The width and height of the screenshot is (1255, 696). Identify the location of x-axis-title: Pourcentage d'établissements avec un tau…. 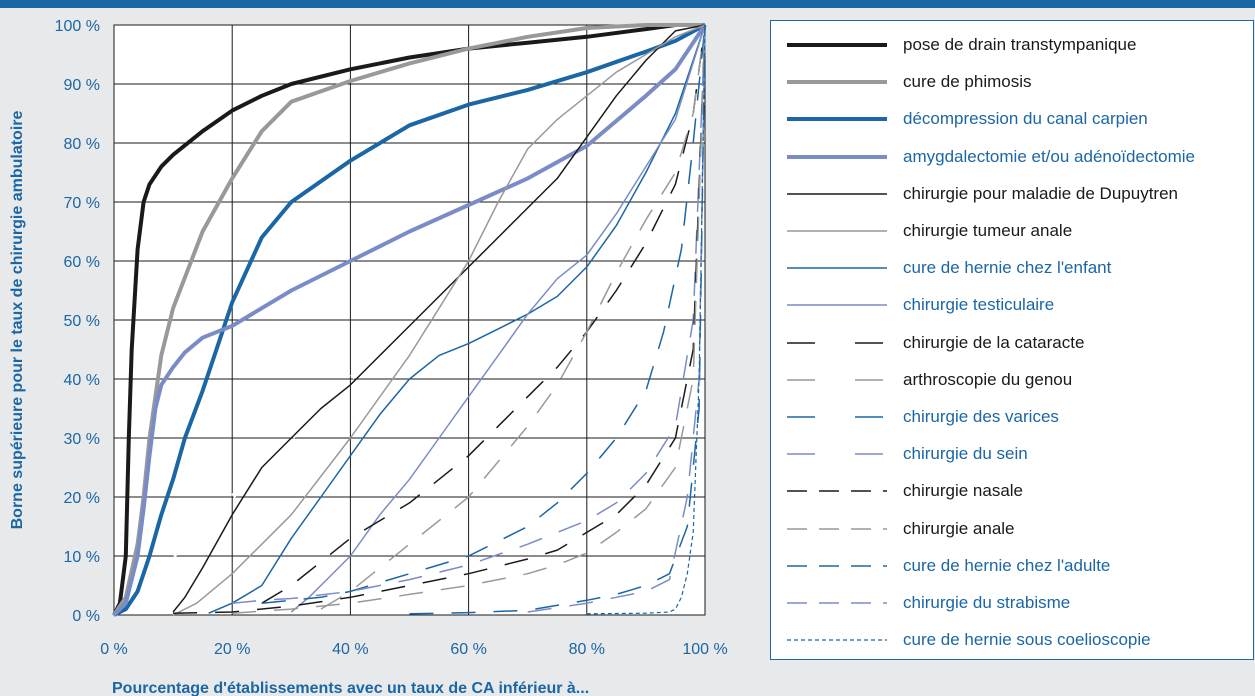
(350, 688).